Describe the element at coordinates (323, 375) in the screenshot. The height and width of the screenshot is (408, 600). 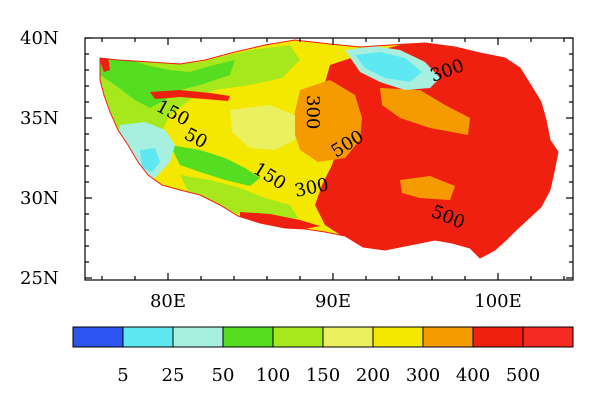
I see `colorbar-tick-150: 150` at that location.